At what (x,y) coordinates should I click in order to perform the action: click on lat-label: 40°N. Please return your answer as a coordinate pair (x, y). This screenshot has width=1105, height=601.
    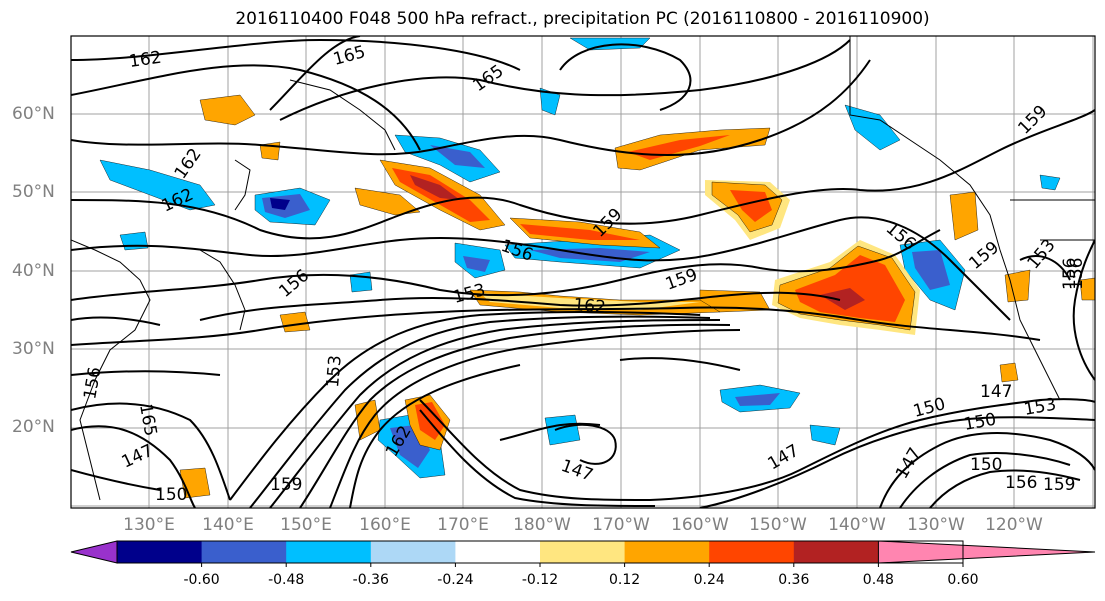
    Looking at the image, I should click on (33, 271).